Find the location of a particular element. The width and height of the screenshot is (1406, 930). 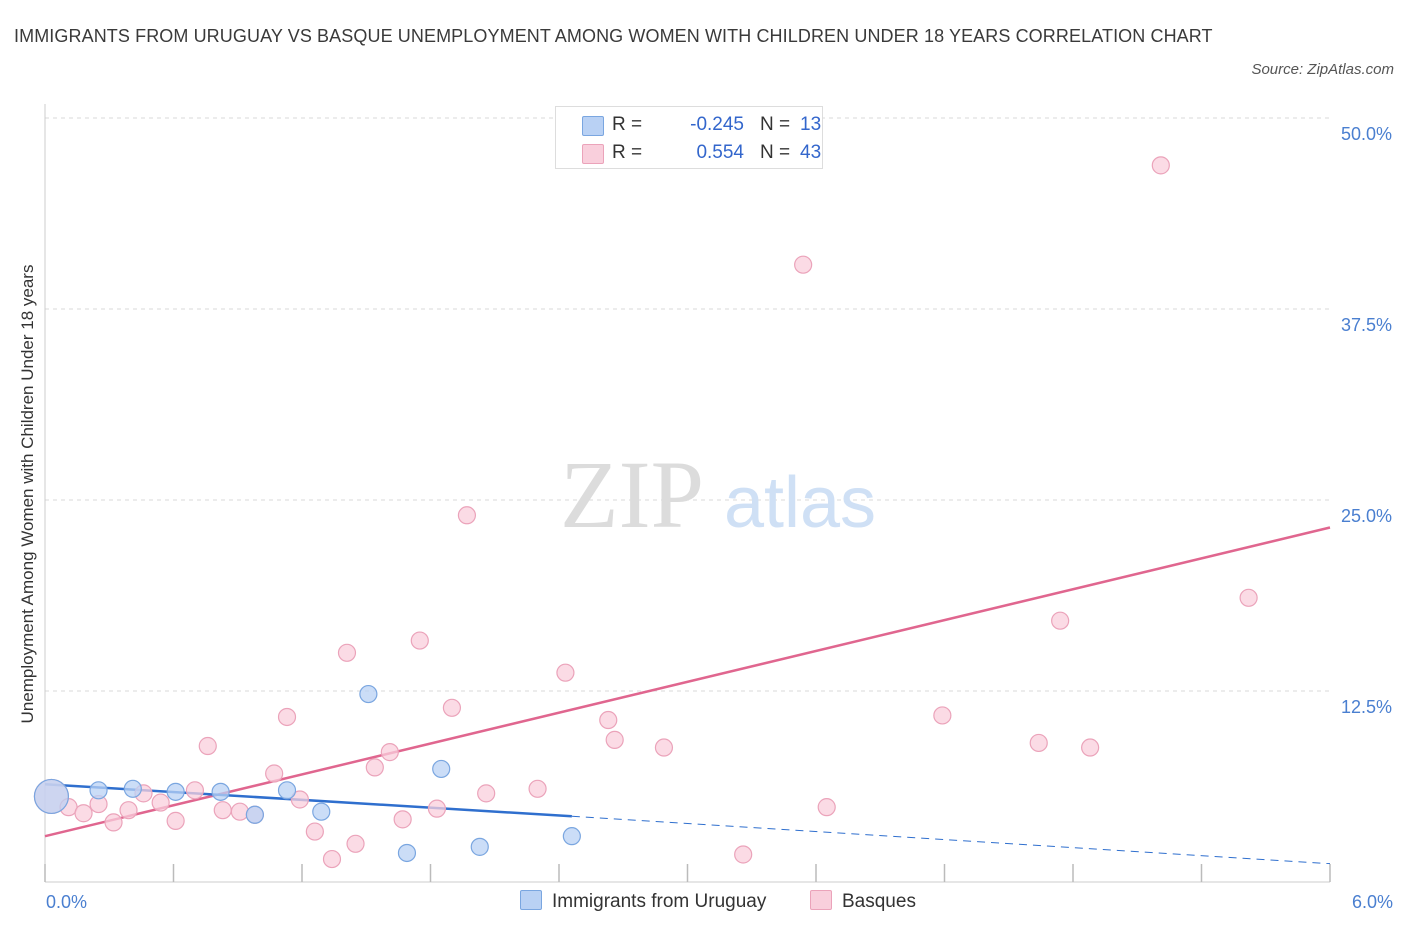

legend-r-value: -0.245 is located at coordinates (717, 124).